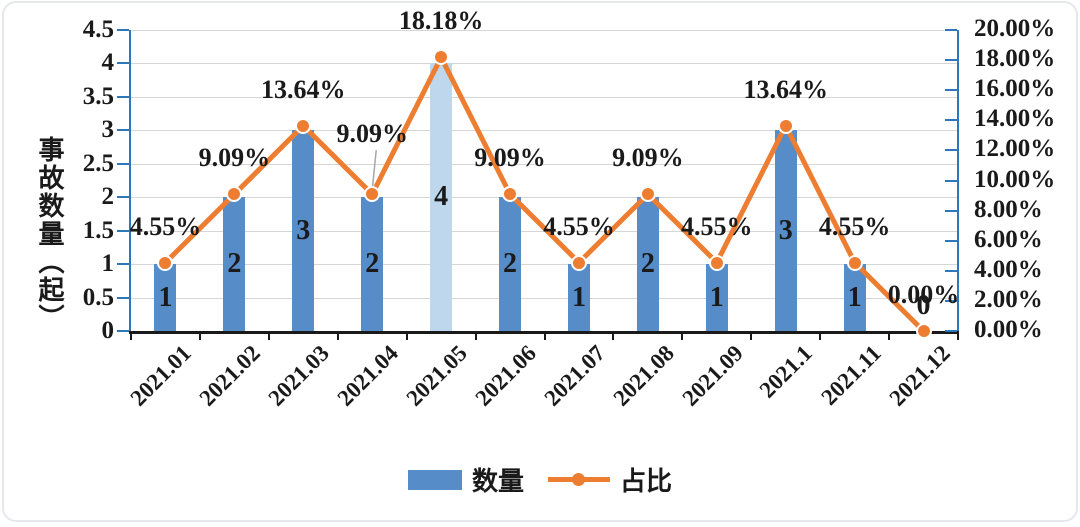  I want to click on percent-value-label: 18.18%, so click(441, 21).